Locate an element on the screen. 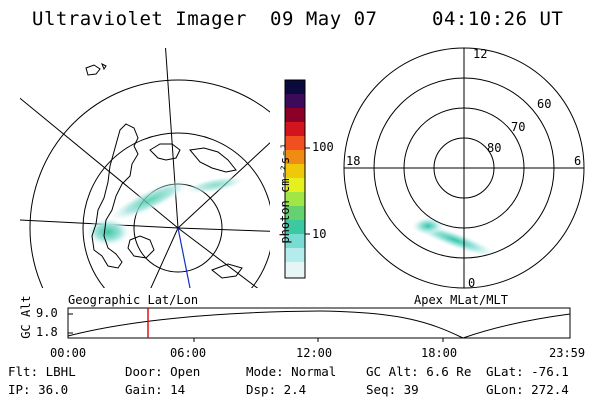 Image resolution: width=600 pixels, height=400 pixels. dsp-info: Dsp: 2.4 is located at coordinates (276, 389).